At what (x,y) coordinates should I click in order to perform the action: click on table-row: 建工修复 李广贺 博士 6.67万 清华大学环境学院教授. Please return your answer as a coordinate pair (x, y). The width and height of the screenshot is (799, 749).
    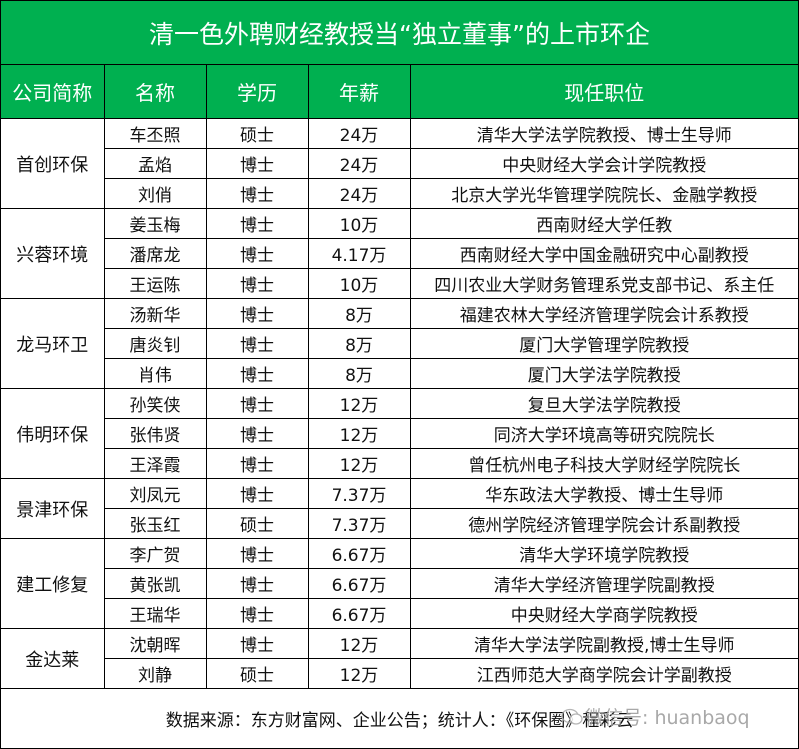
    Looking at the image, I should click on (399, 583).